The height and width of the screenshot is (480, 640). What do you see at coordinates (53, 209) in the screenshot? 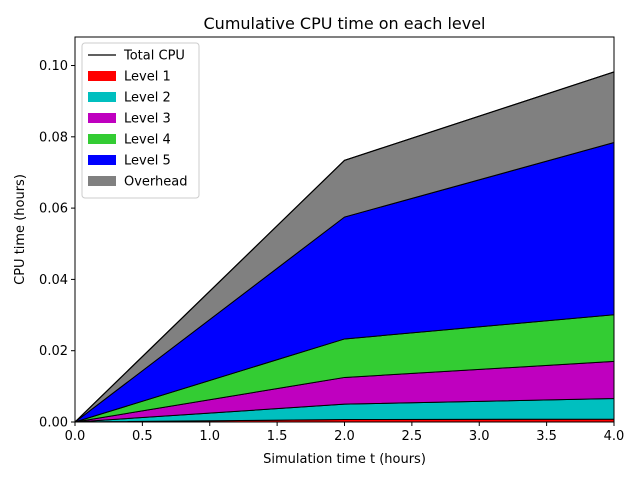
I see `y-tick-label: 0.06` at bounding box center [53, 209].